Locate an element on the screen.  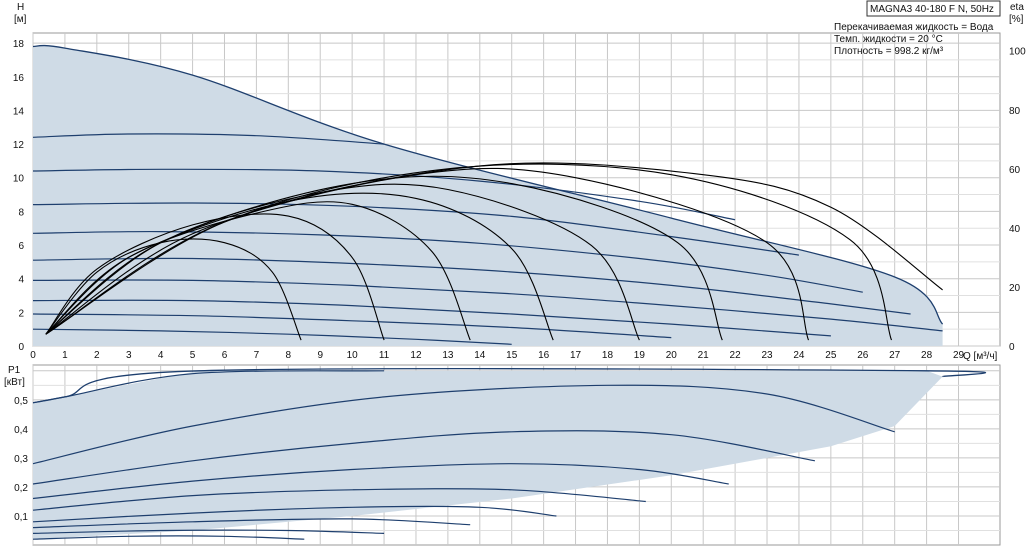
title-box is located at coordinates (933, 8).